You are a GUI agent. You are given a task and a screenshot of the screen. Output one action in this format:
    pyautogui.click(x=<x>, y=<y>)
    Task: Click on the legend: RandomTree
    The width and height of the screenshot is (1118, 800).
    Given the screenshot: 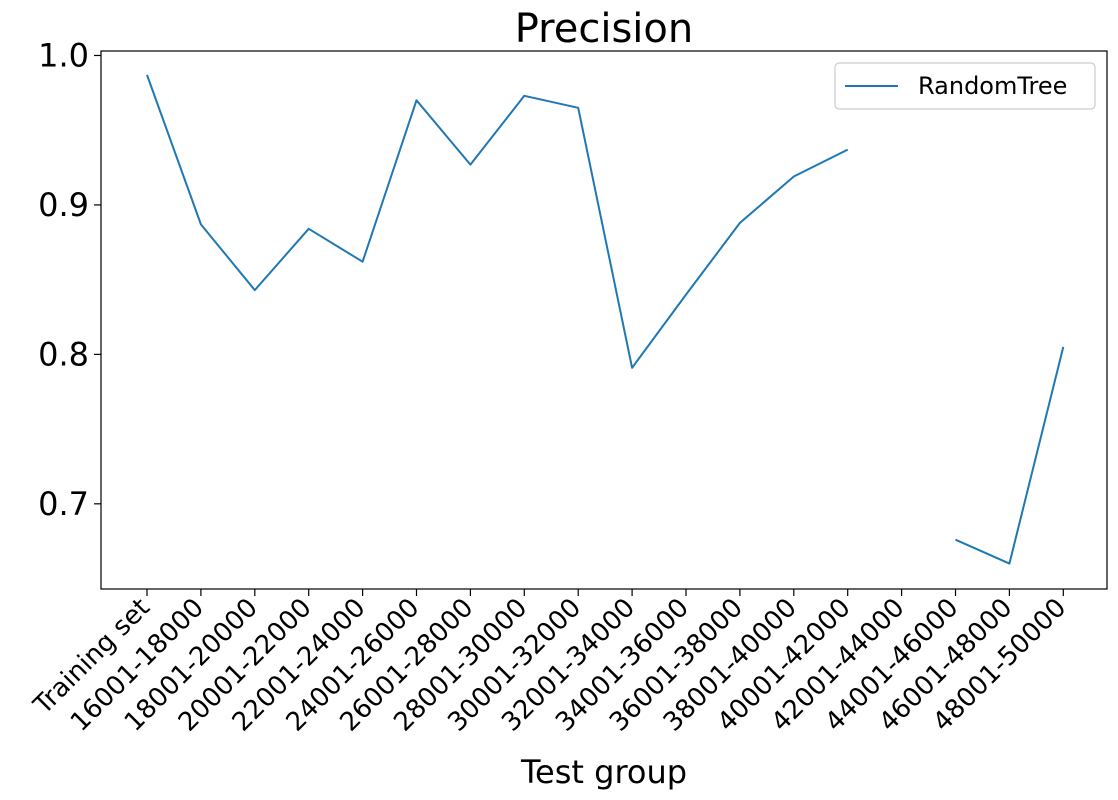 What is the action you would take?
    pyautogui.click(x=965, y=86)
    